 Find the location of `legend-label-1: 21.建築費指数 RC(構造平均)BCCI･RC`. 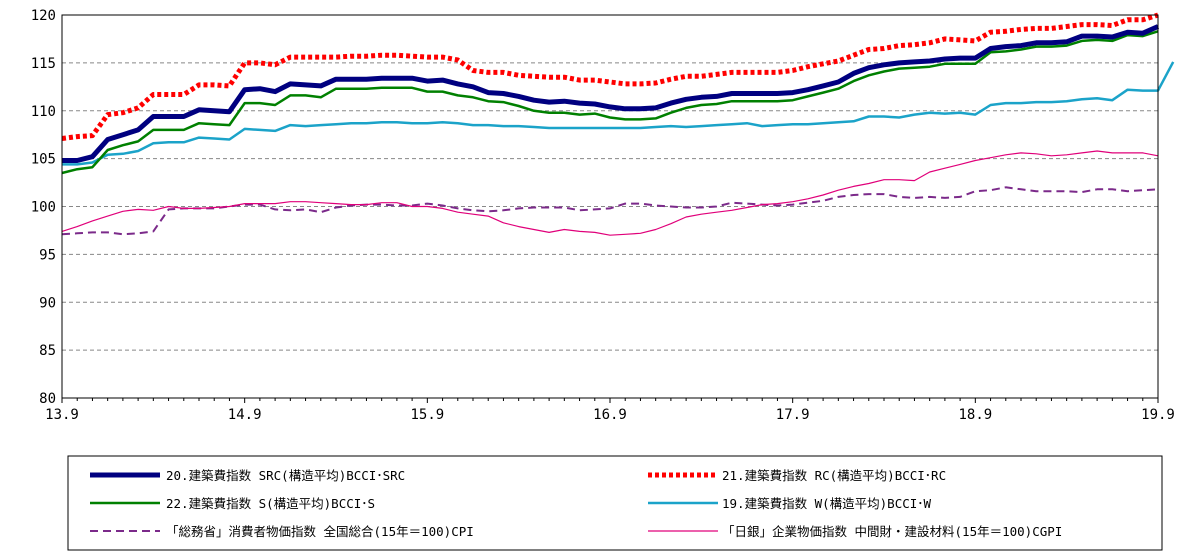

legend-label-1: 21.建築費指数 RC(構造平均)BCCI･RC is located at coordinates (834, 475).